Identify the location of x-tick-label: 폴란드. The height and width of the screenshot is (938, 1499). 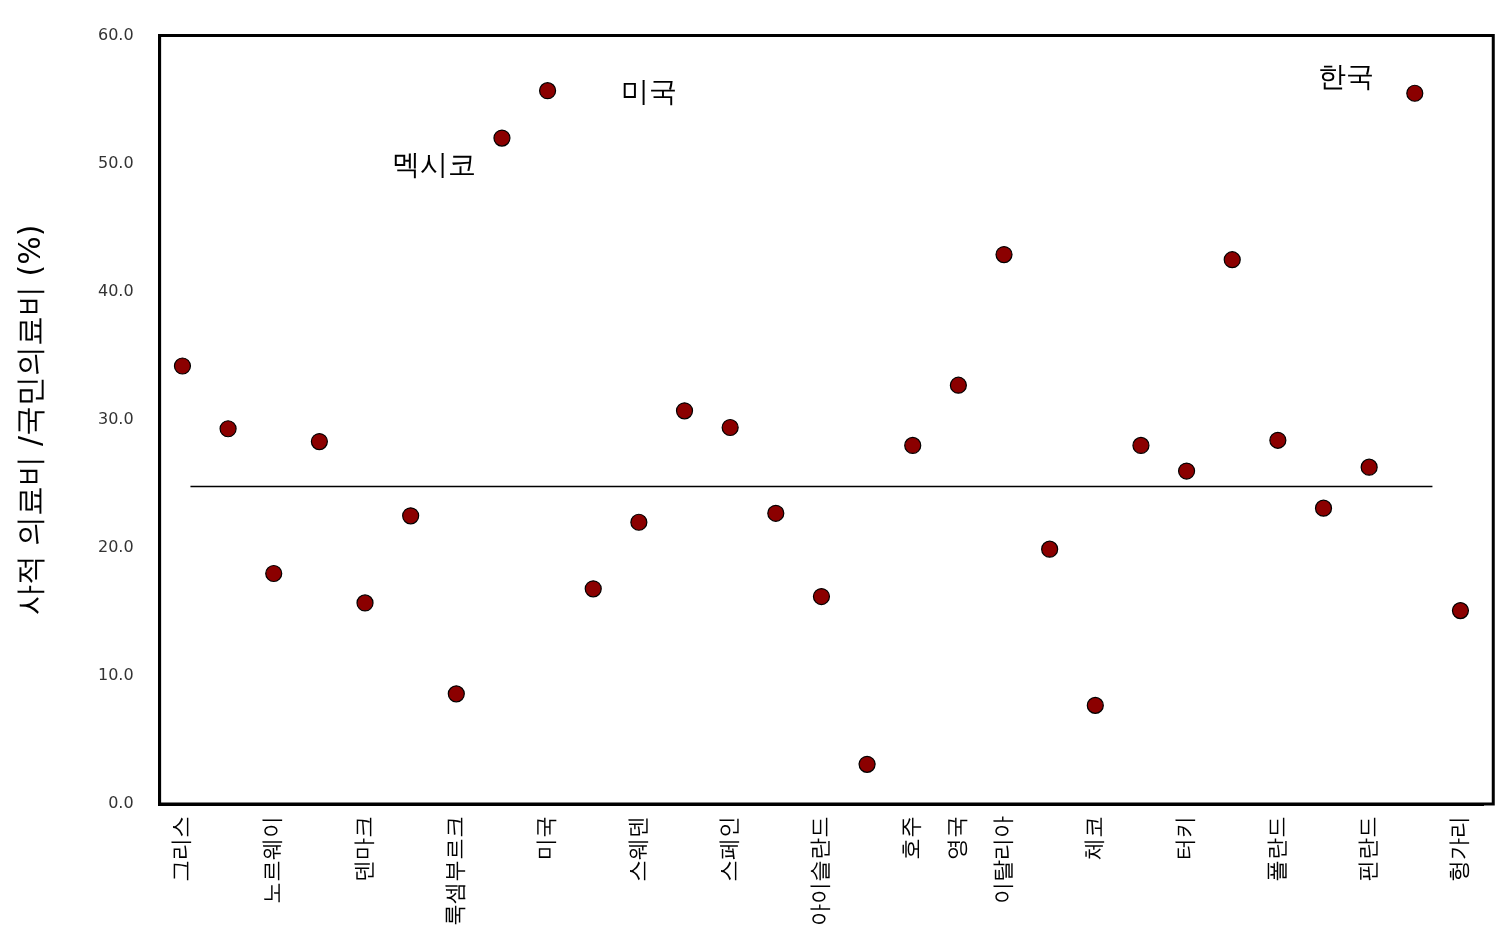
(1276, 849).